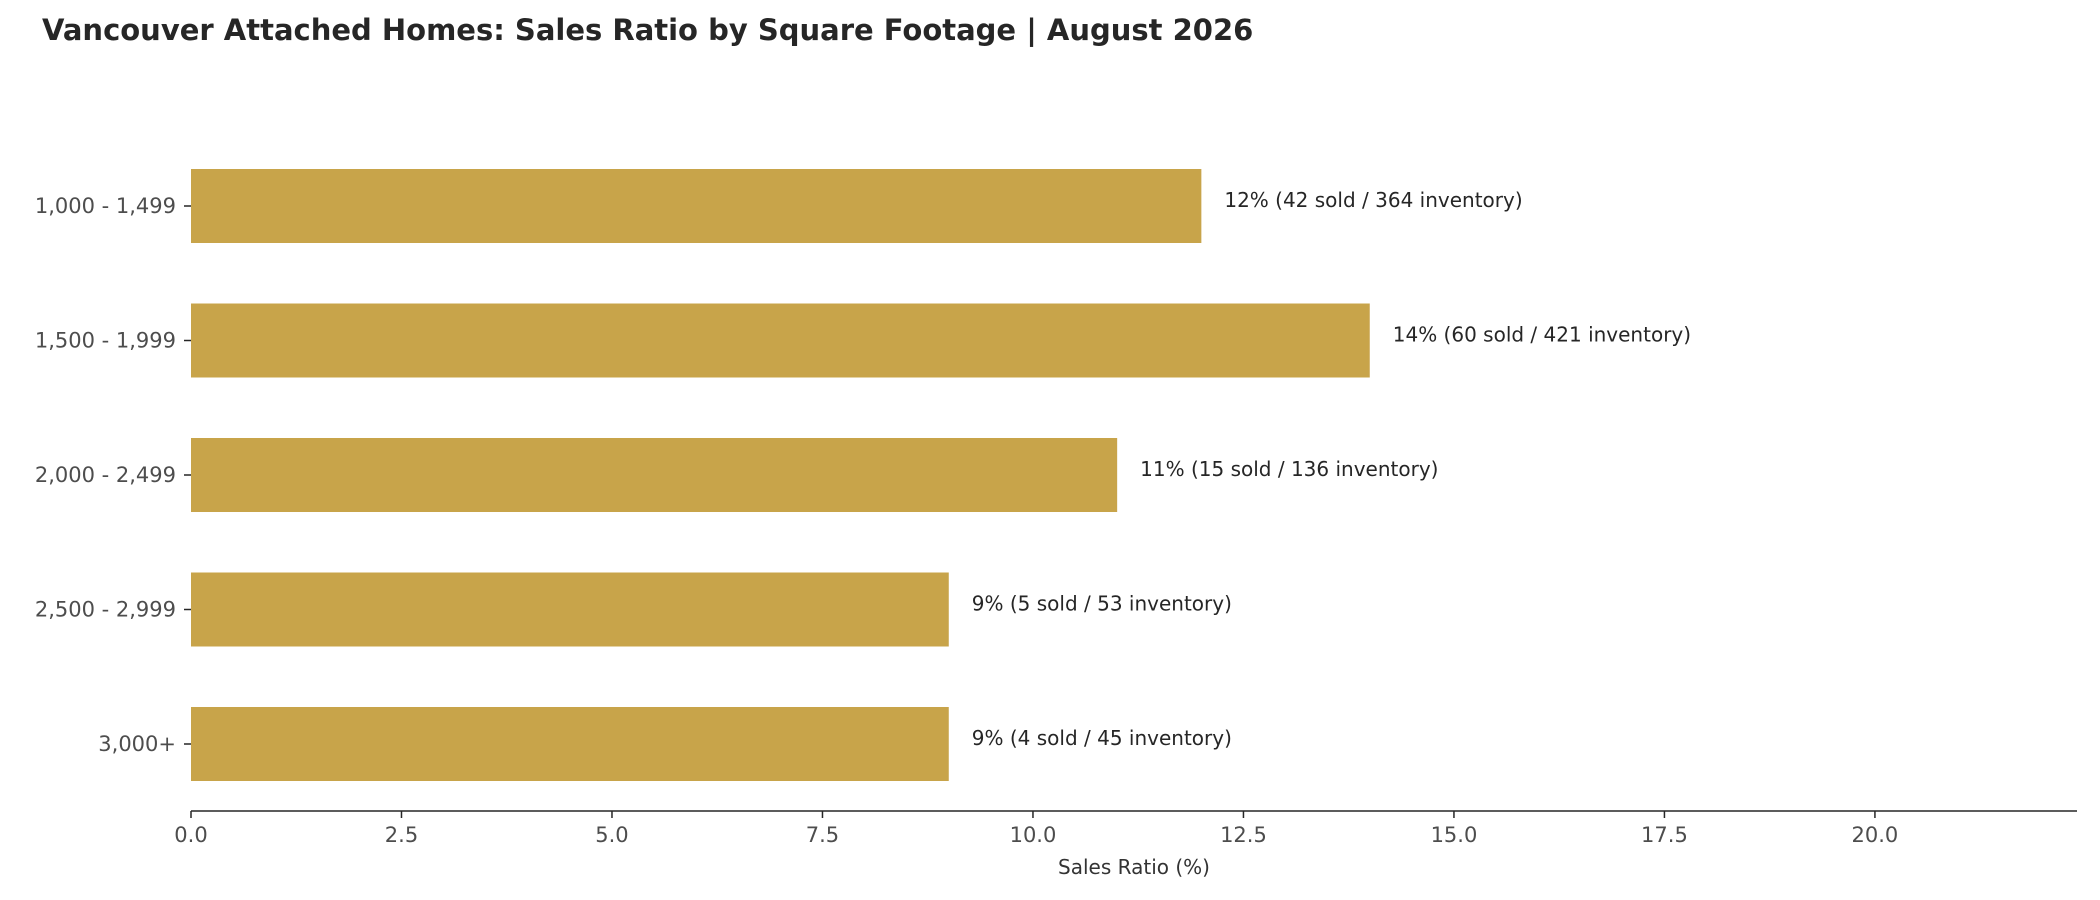  Describe the element at coordinates (105, 610) in the screenshot. I see `y-tick-label: 2,500 - 2,999` at that location.